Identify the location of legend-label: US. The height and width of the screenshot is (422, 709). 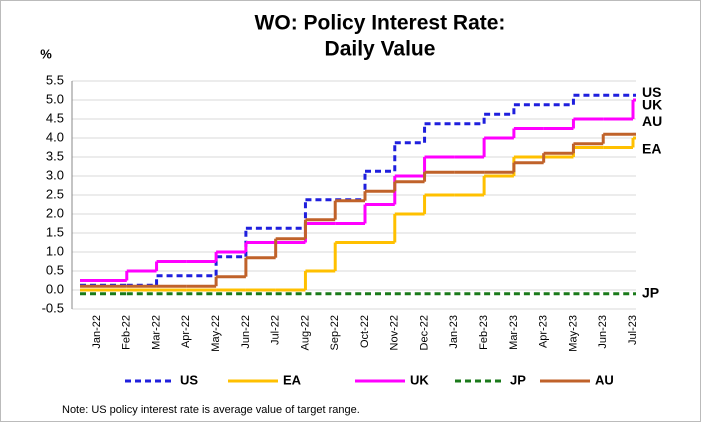
(189, 379).